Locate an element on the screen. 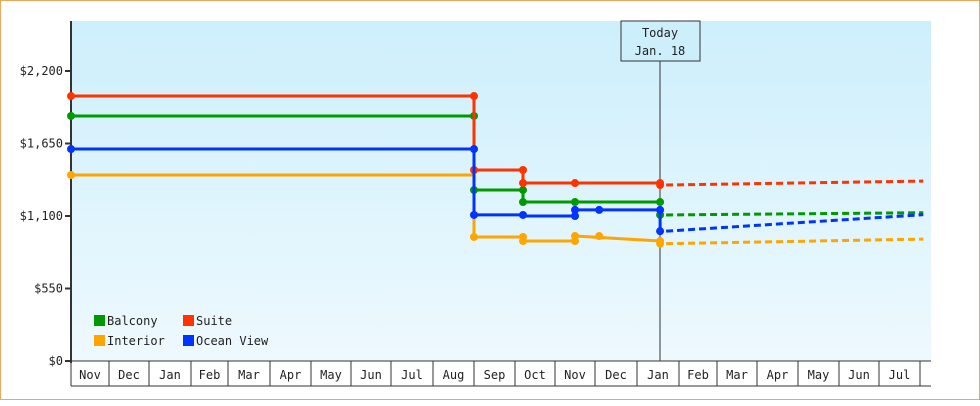 The image size is (980, 406). legend-item-ocean-view: Ocean View is located at coordinates (226, 341).